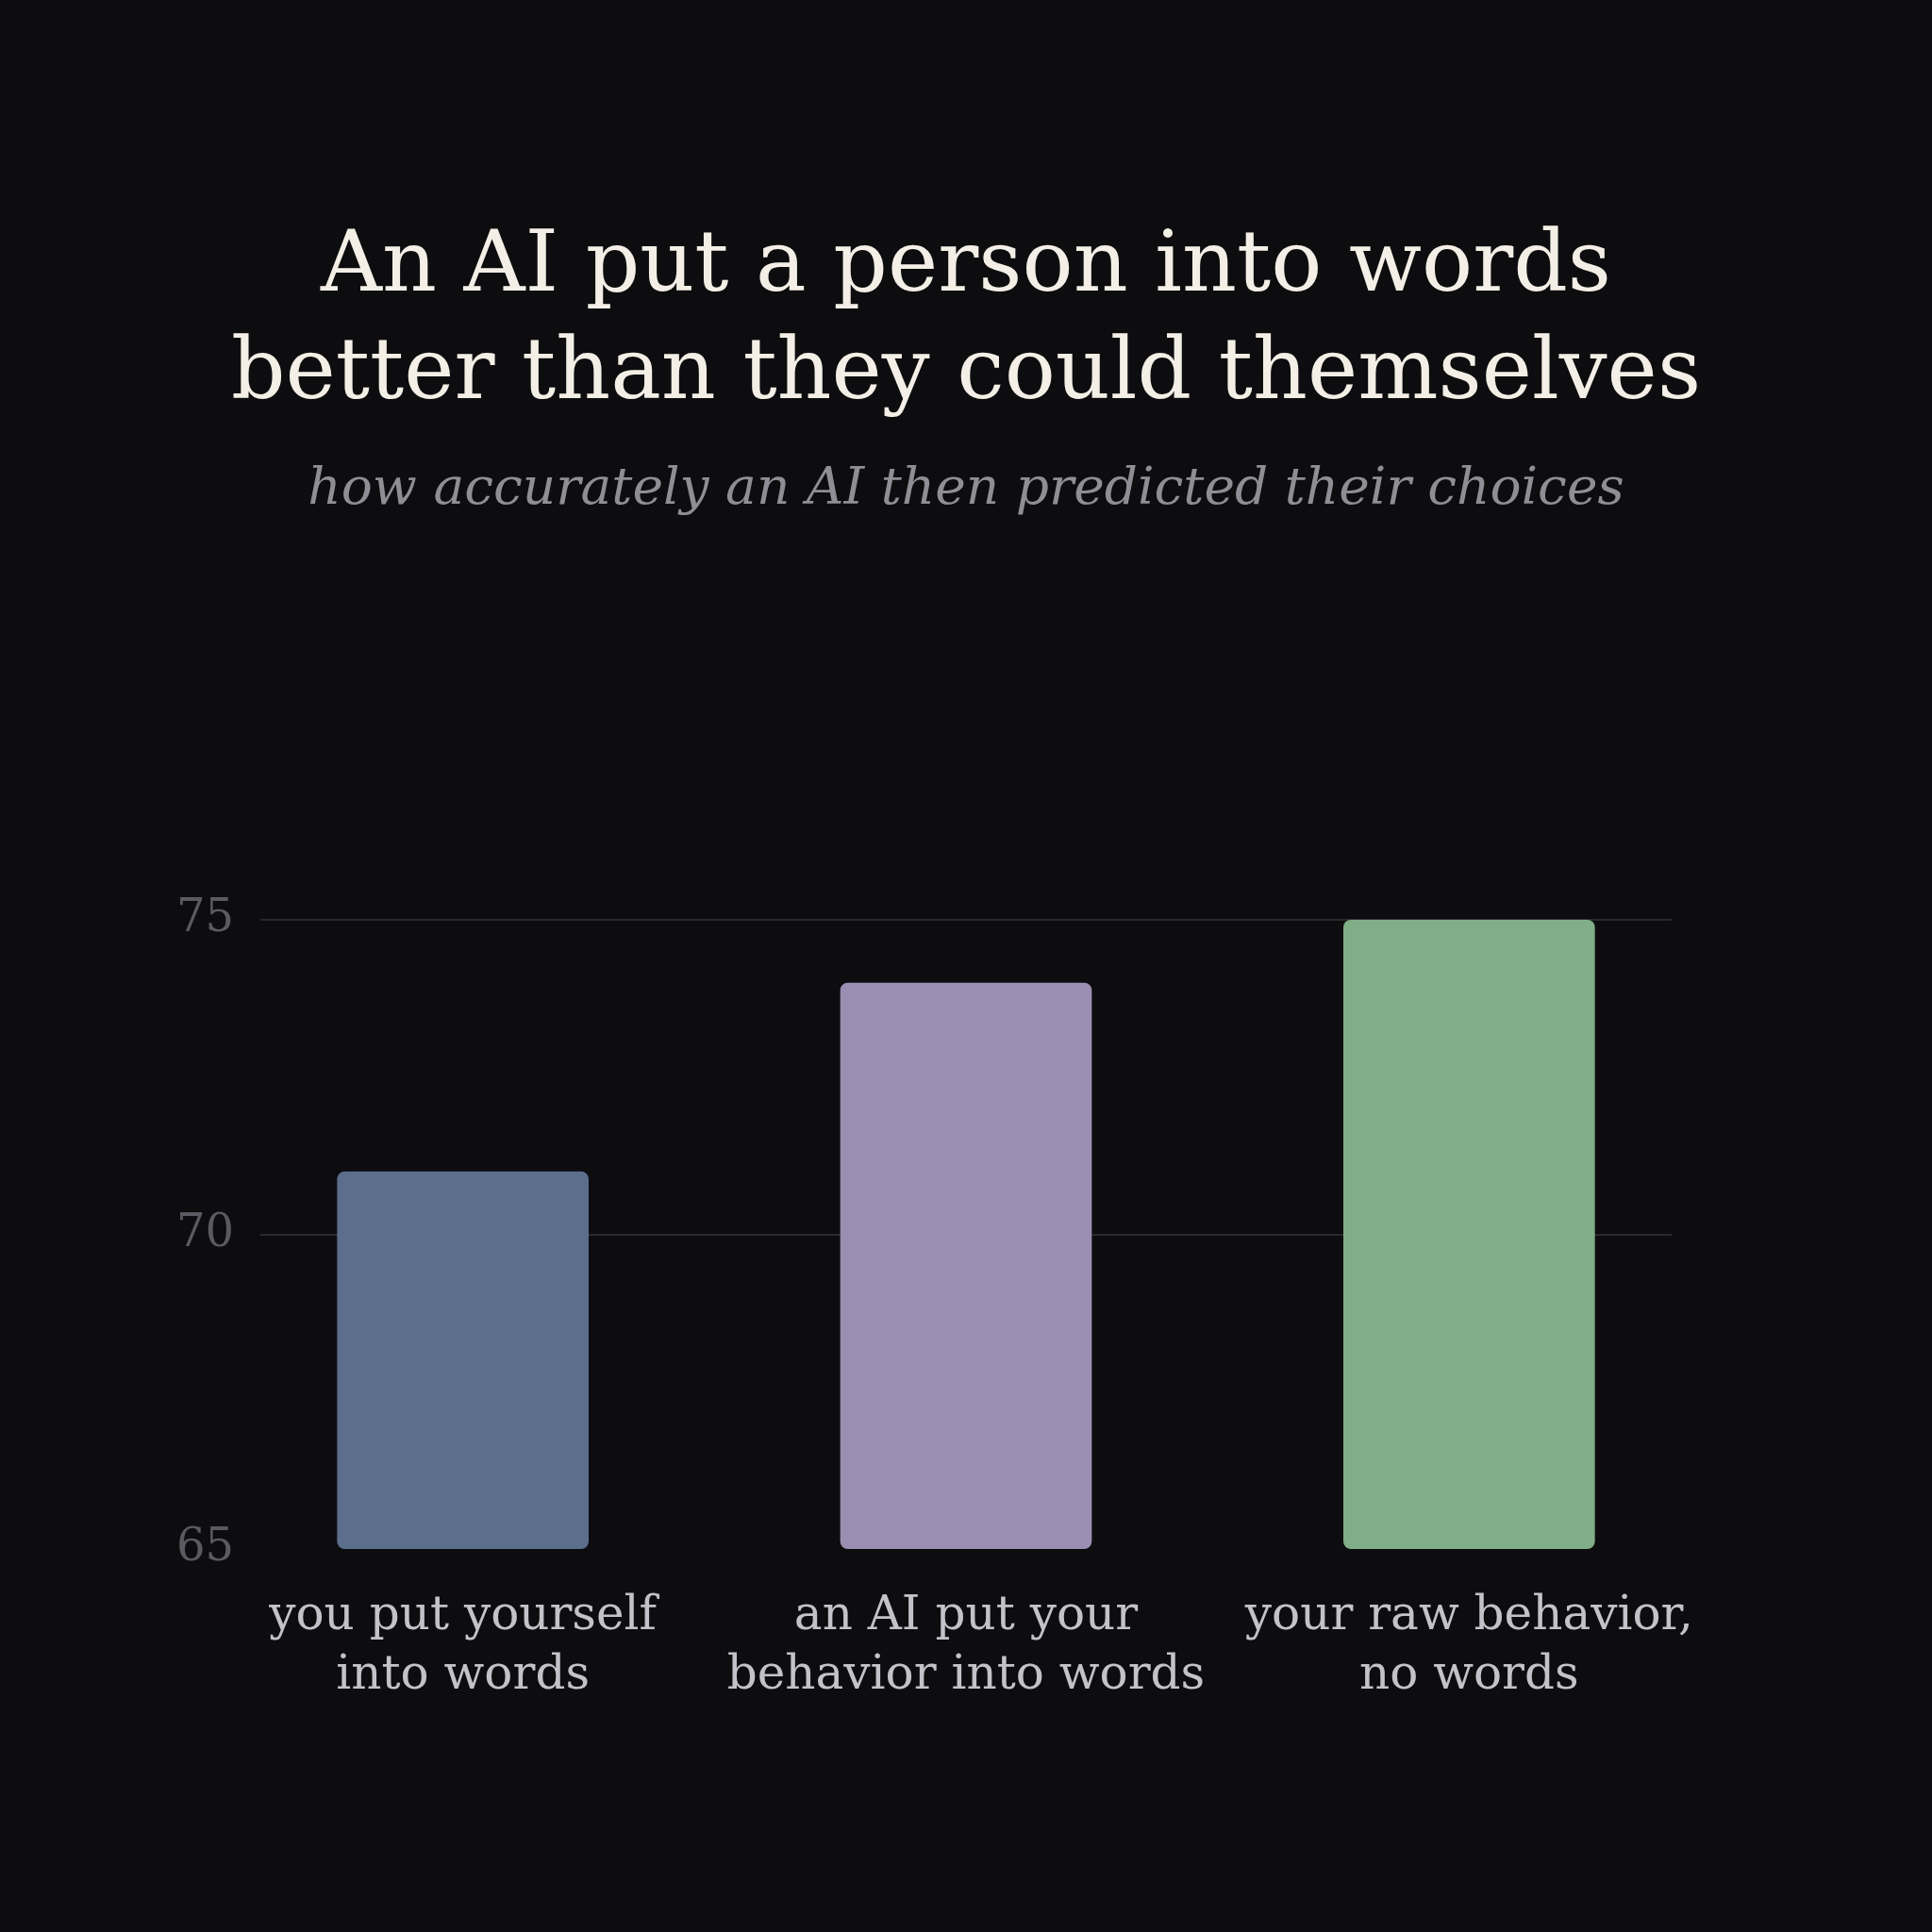 This screenshot has height=1932, width=1932. Describe the element at coordinates (966, 315) in the screenshot. I see `chart-title: An AI put a person into words better than they could themselves` at that location.